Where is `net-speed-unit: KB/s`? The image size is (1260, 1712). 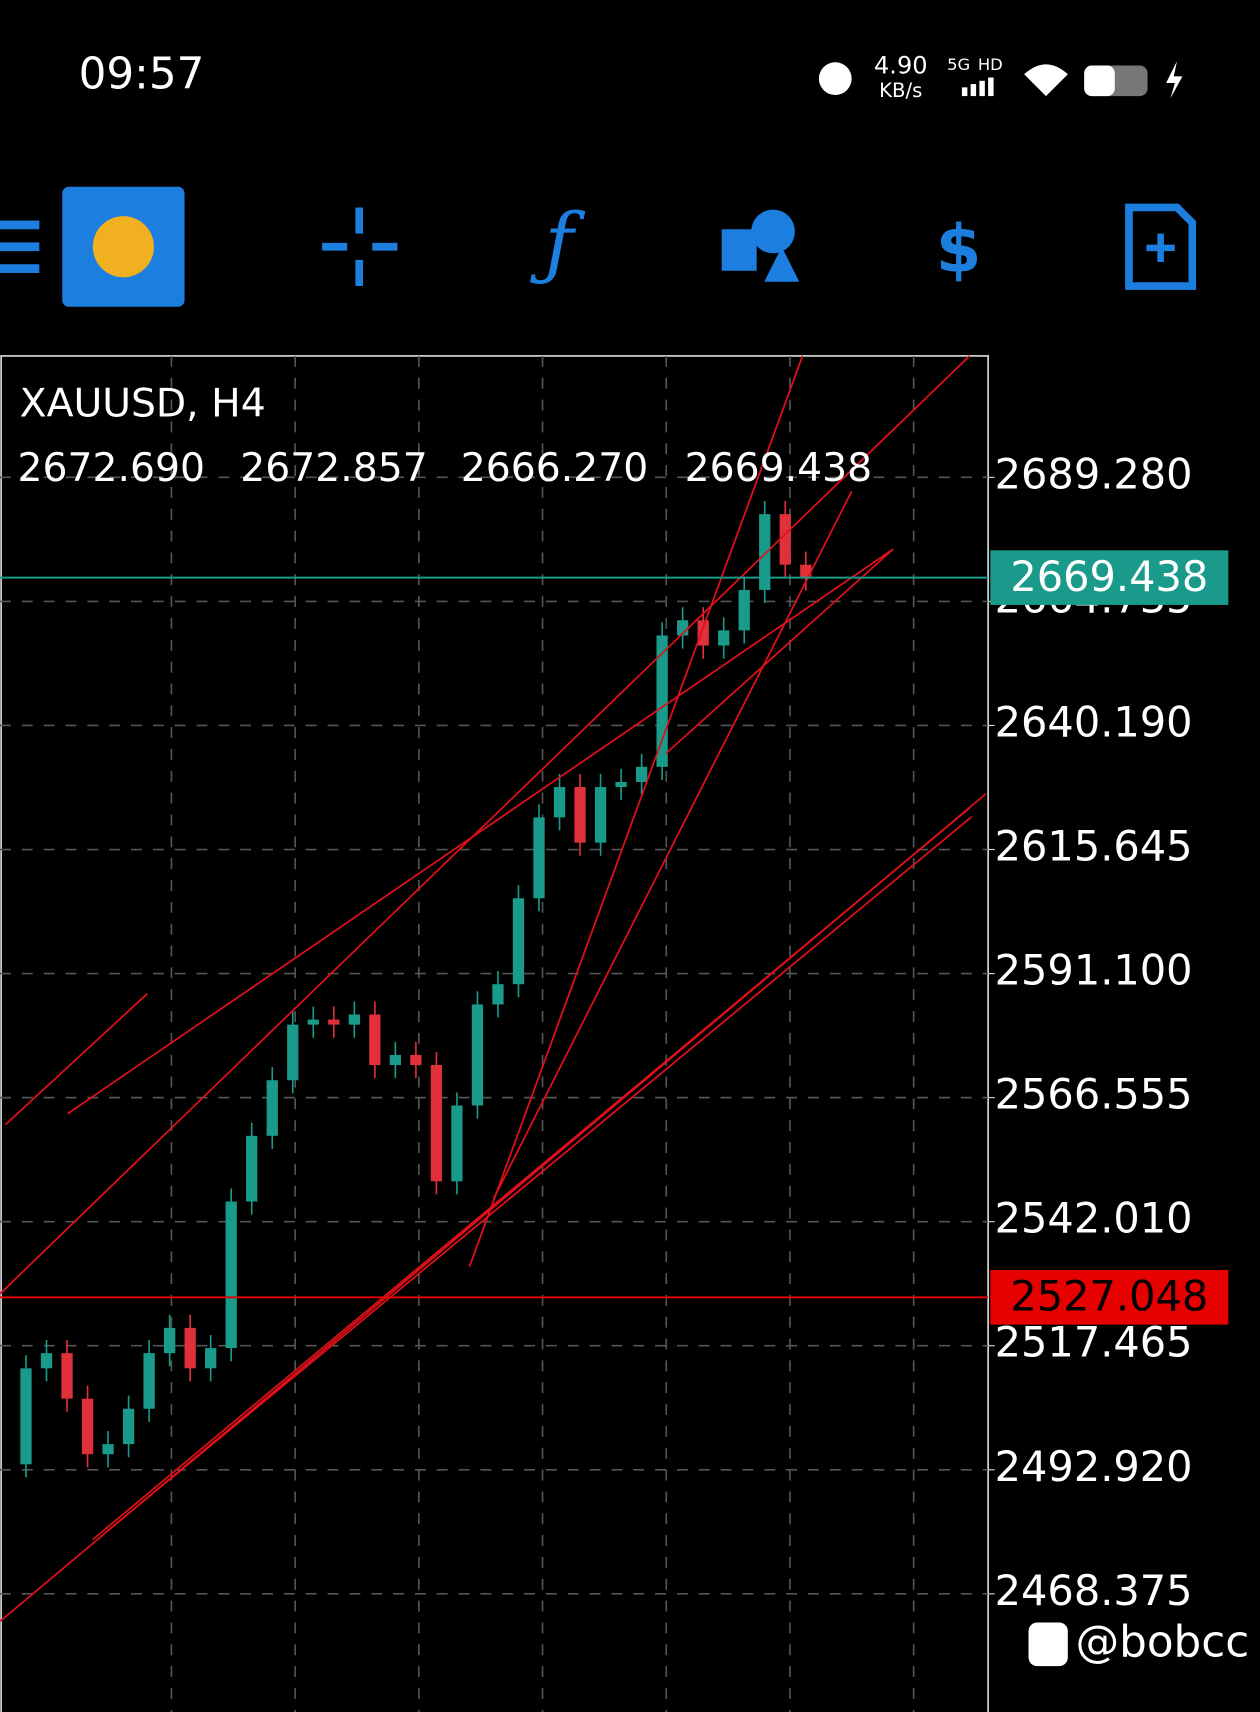 net-speed-unit: KB/s is located at coordinates (900, 90).